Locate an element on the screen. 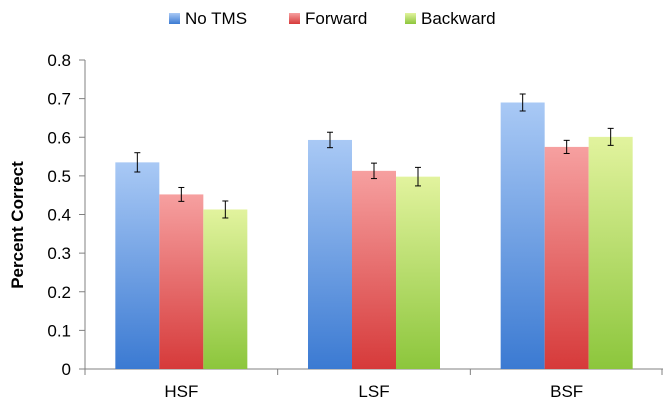 This screenshot has width=663, height=408. y-axis: 0 0.1 0.2 0.3 0.4 0.5 0.6 0.7 0.8 is located at coordinates (66, 215).